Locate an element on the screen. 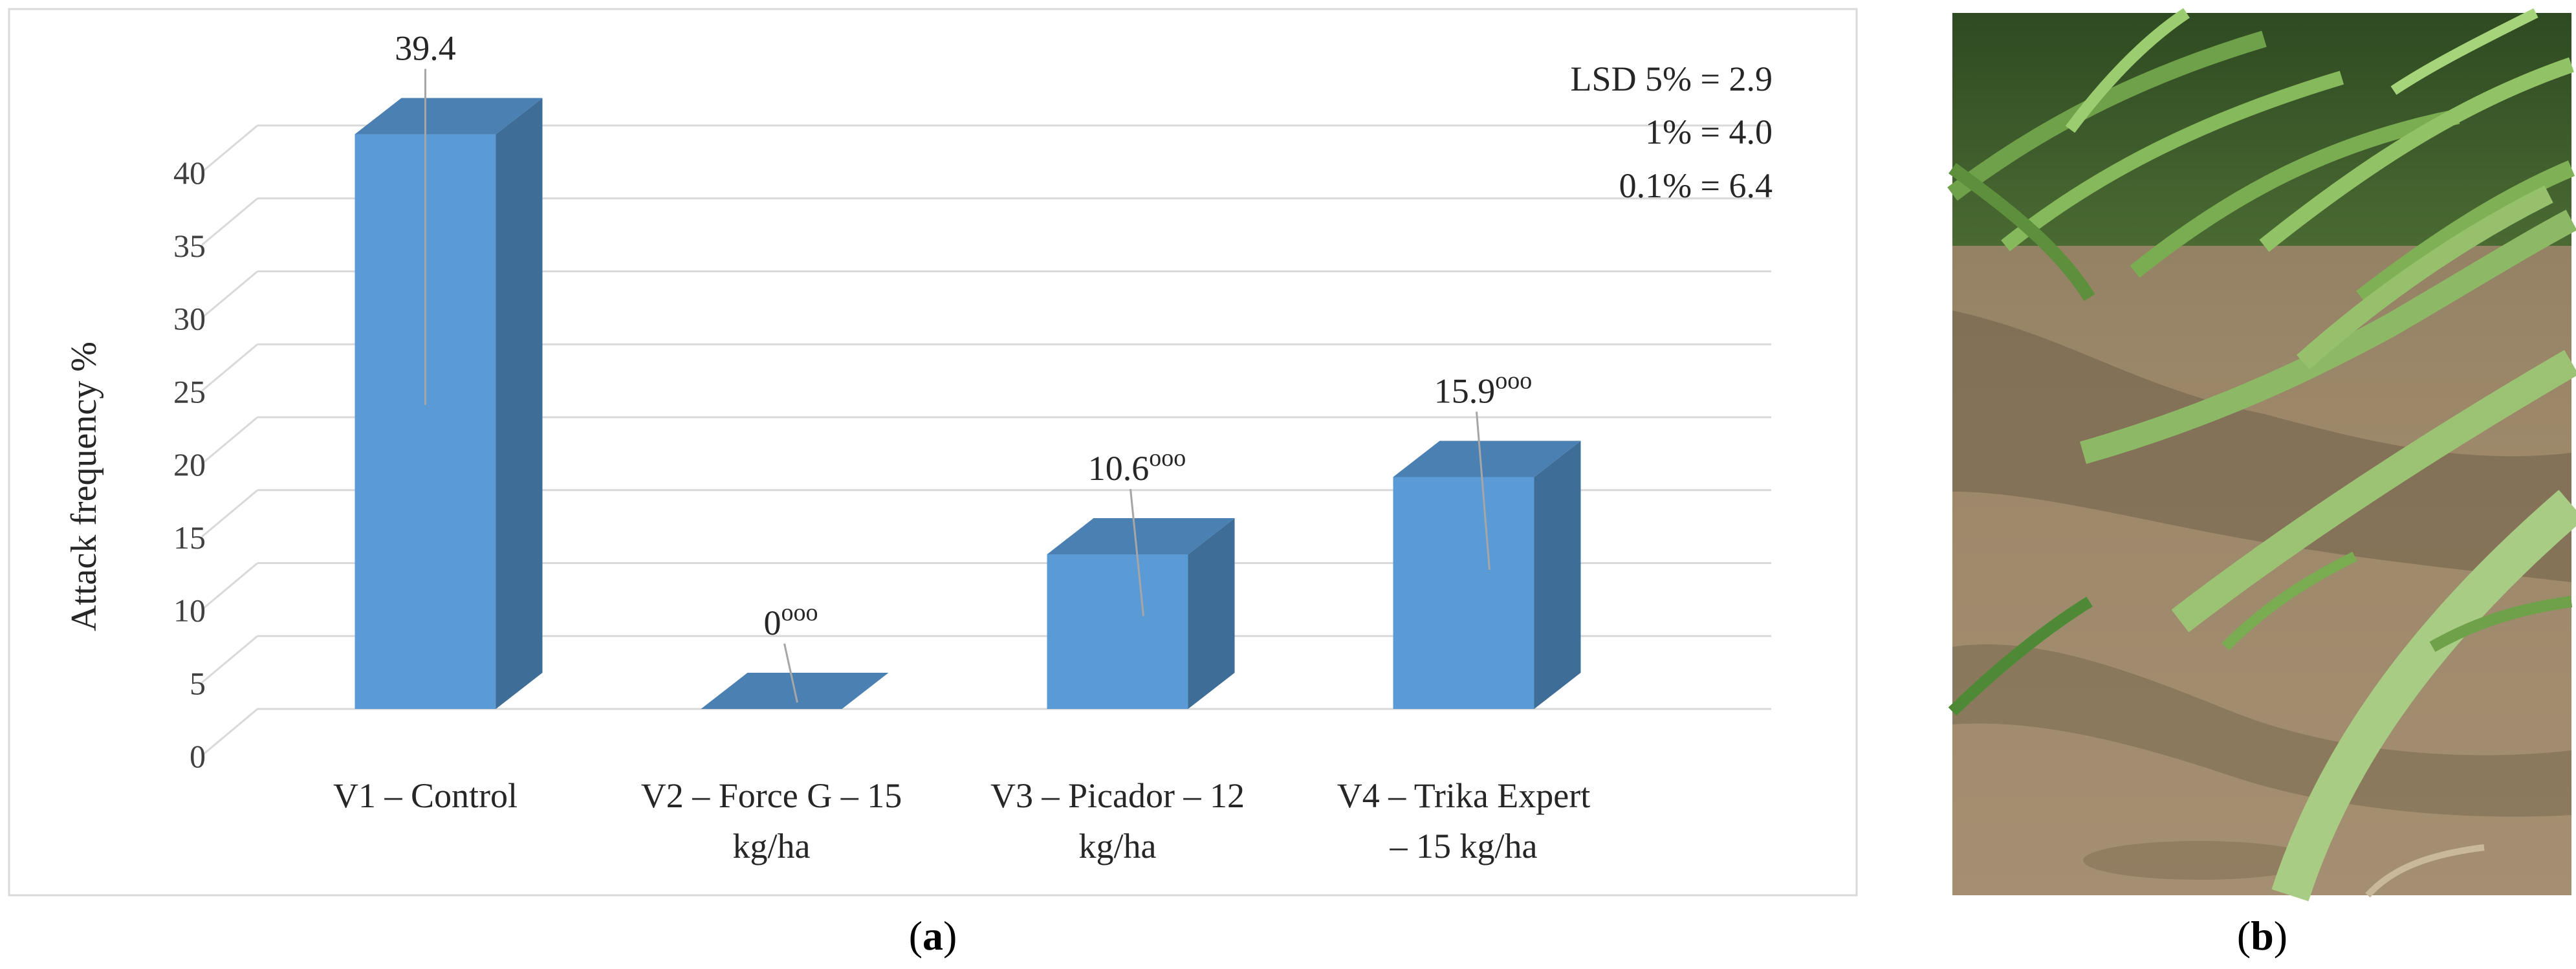  data-label-value: 10.6 is located at coordinates (1119, 468).